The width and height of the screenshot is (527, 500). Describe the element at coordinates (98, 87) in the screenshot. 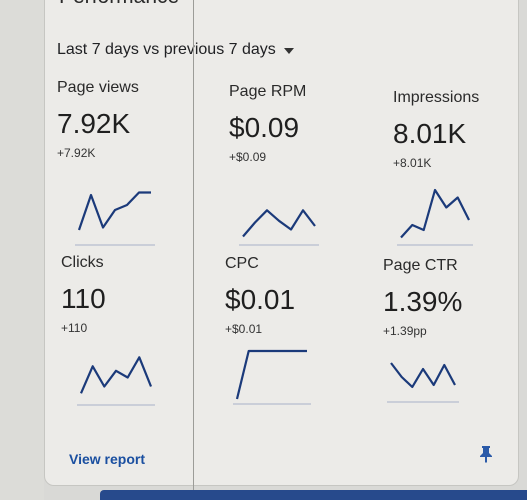

I see `metric-label: Page views` at that location.